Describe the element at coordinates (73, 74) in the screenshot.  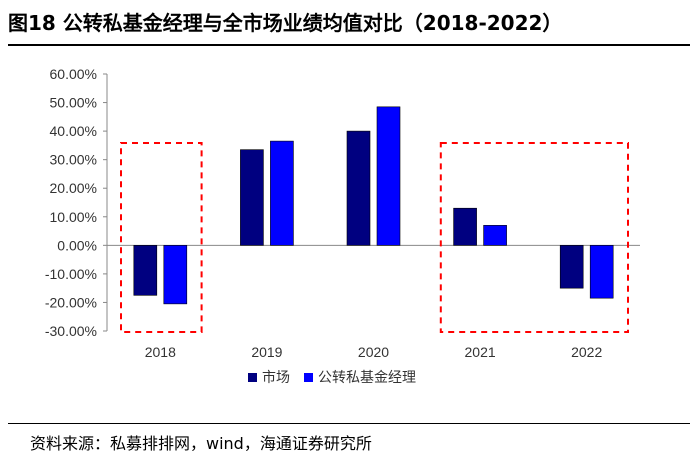
I see `y-tick-label: 60.00%` at that location.